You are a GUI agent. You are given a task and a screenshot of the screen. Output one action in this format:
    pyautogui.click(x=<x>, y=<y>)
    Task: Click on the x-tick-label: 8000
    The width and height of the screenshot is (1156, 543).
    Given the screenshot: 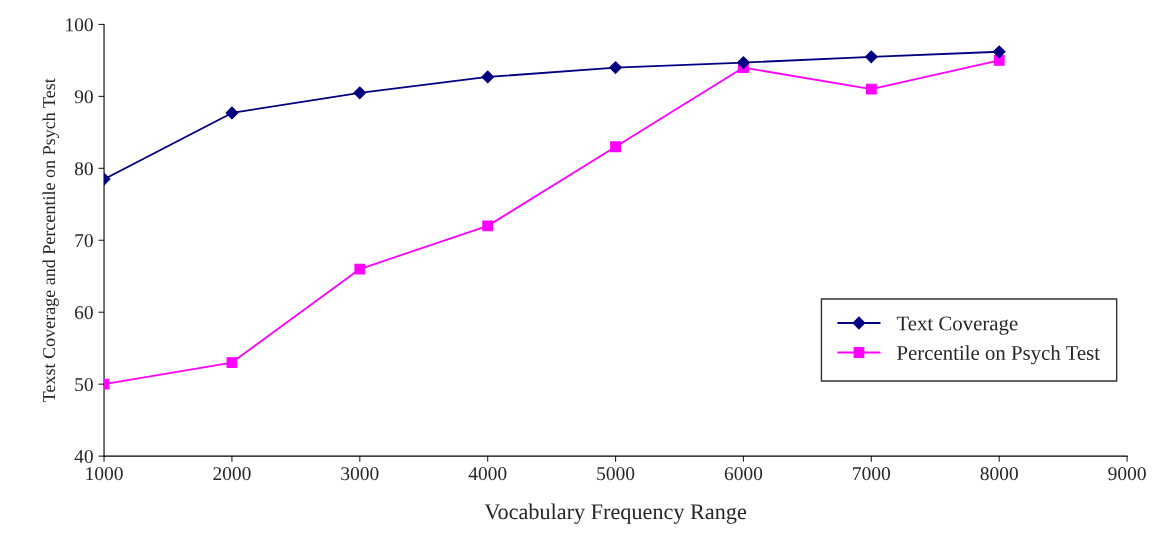 What is the action you would take?
    pyautogui.click(x=999, y=474)
    